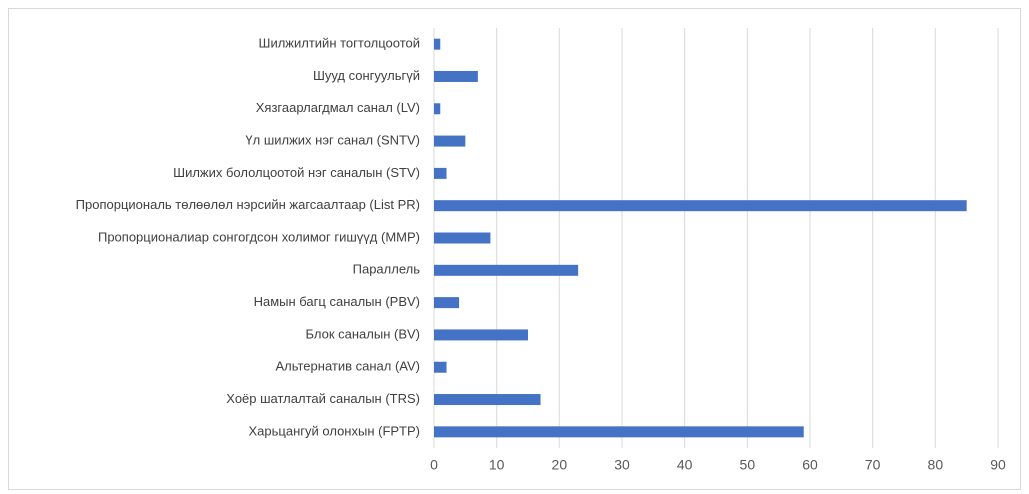  Describe the element at coordinates (873, 465) in the screenshot. I see `x-tick-label: 70` at that location.